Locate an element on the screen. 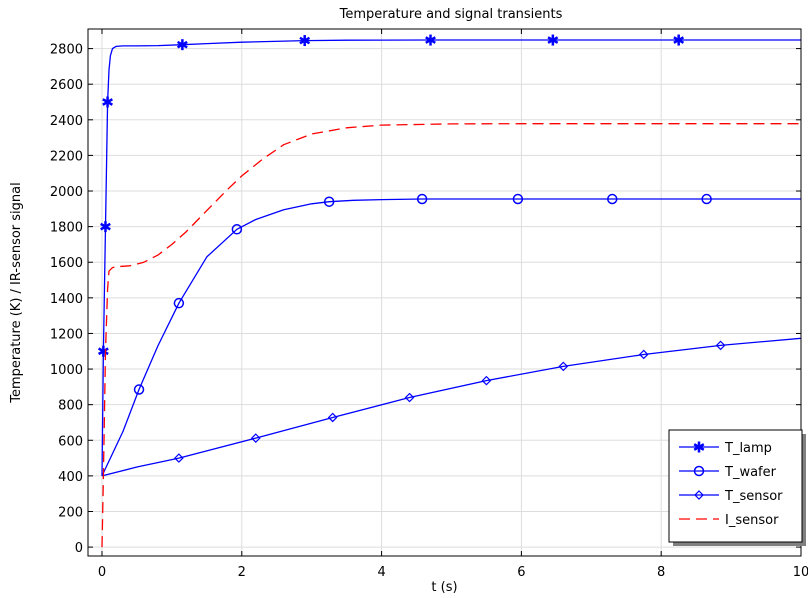  legend-item-T_sensor: T_sensor is located at coordinates (731, 496).